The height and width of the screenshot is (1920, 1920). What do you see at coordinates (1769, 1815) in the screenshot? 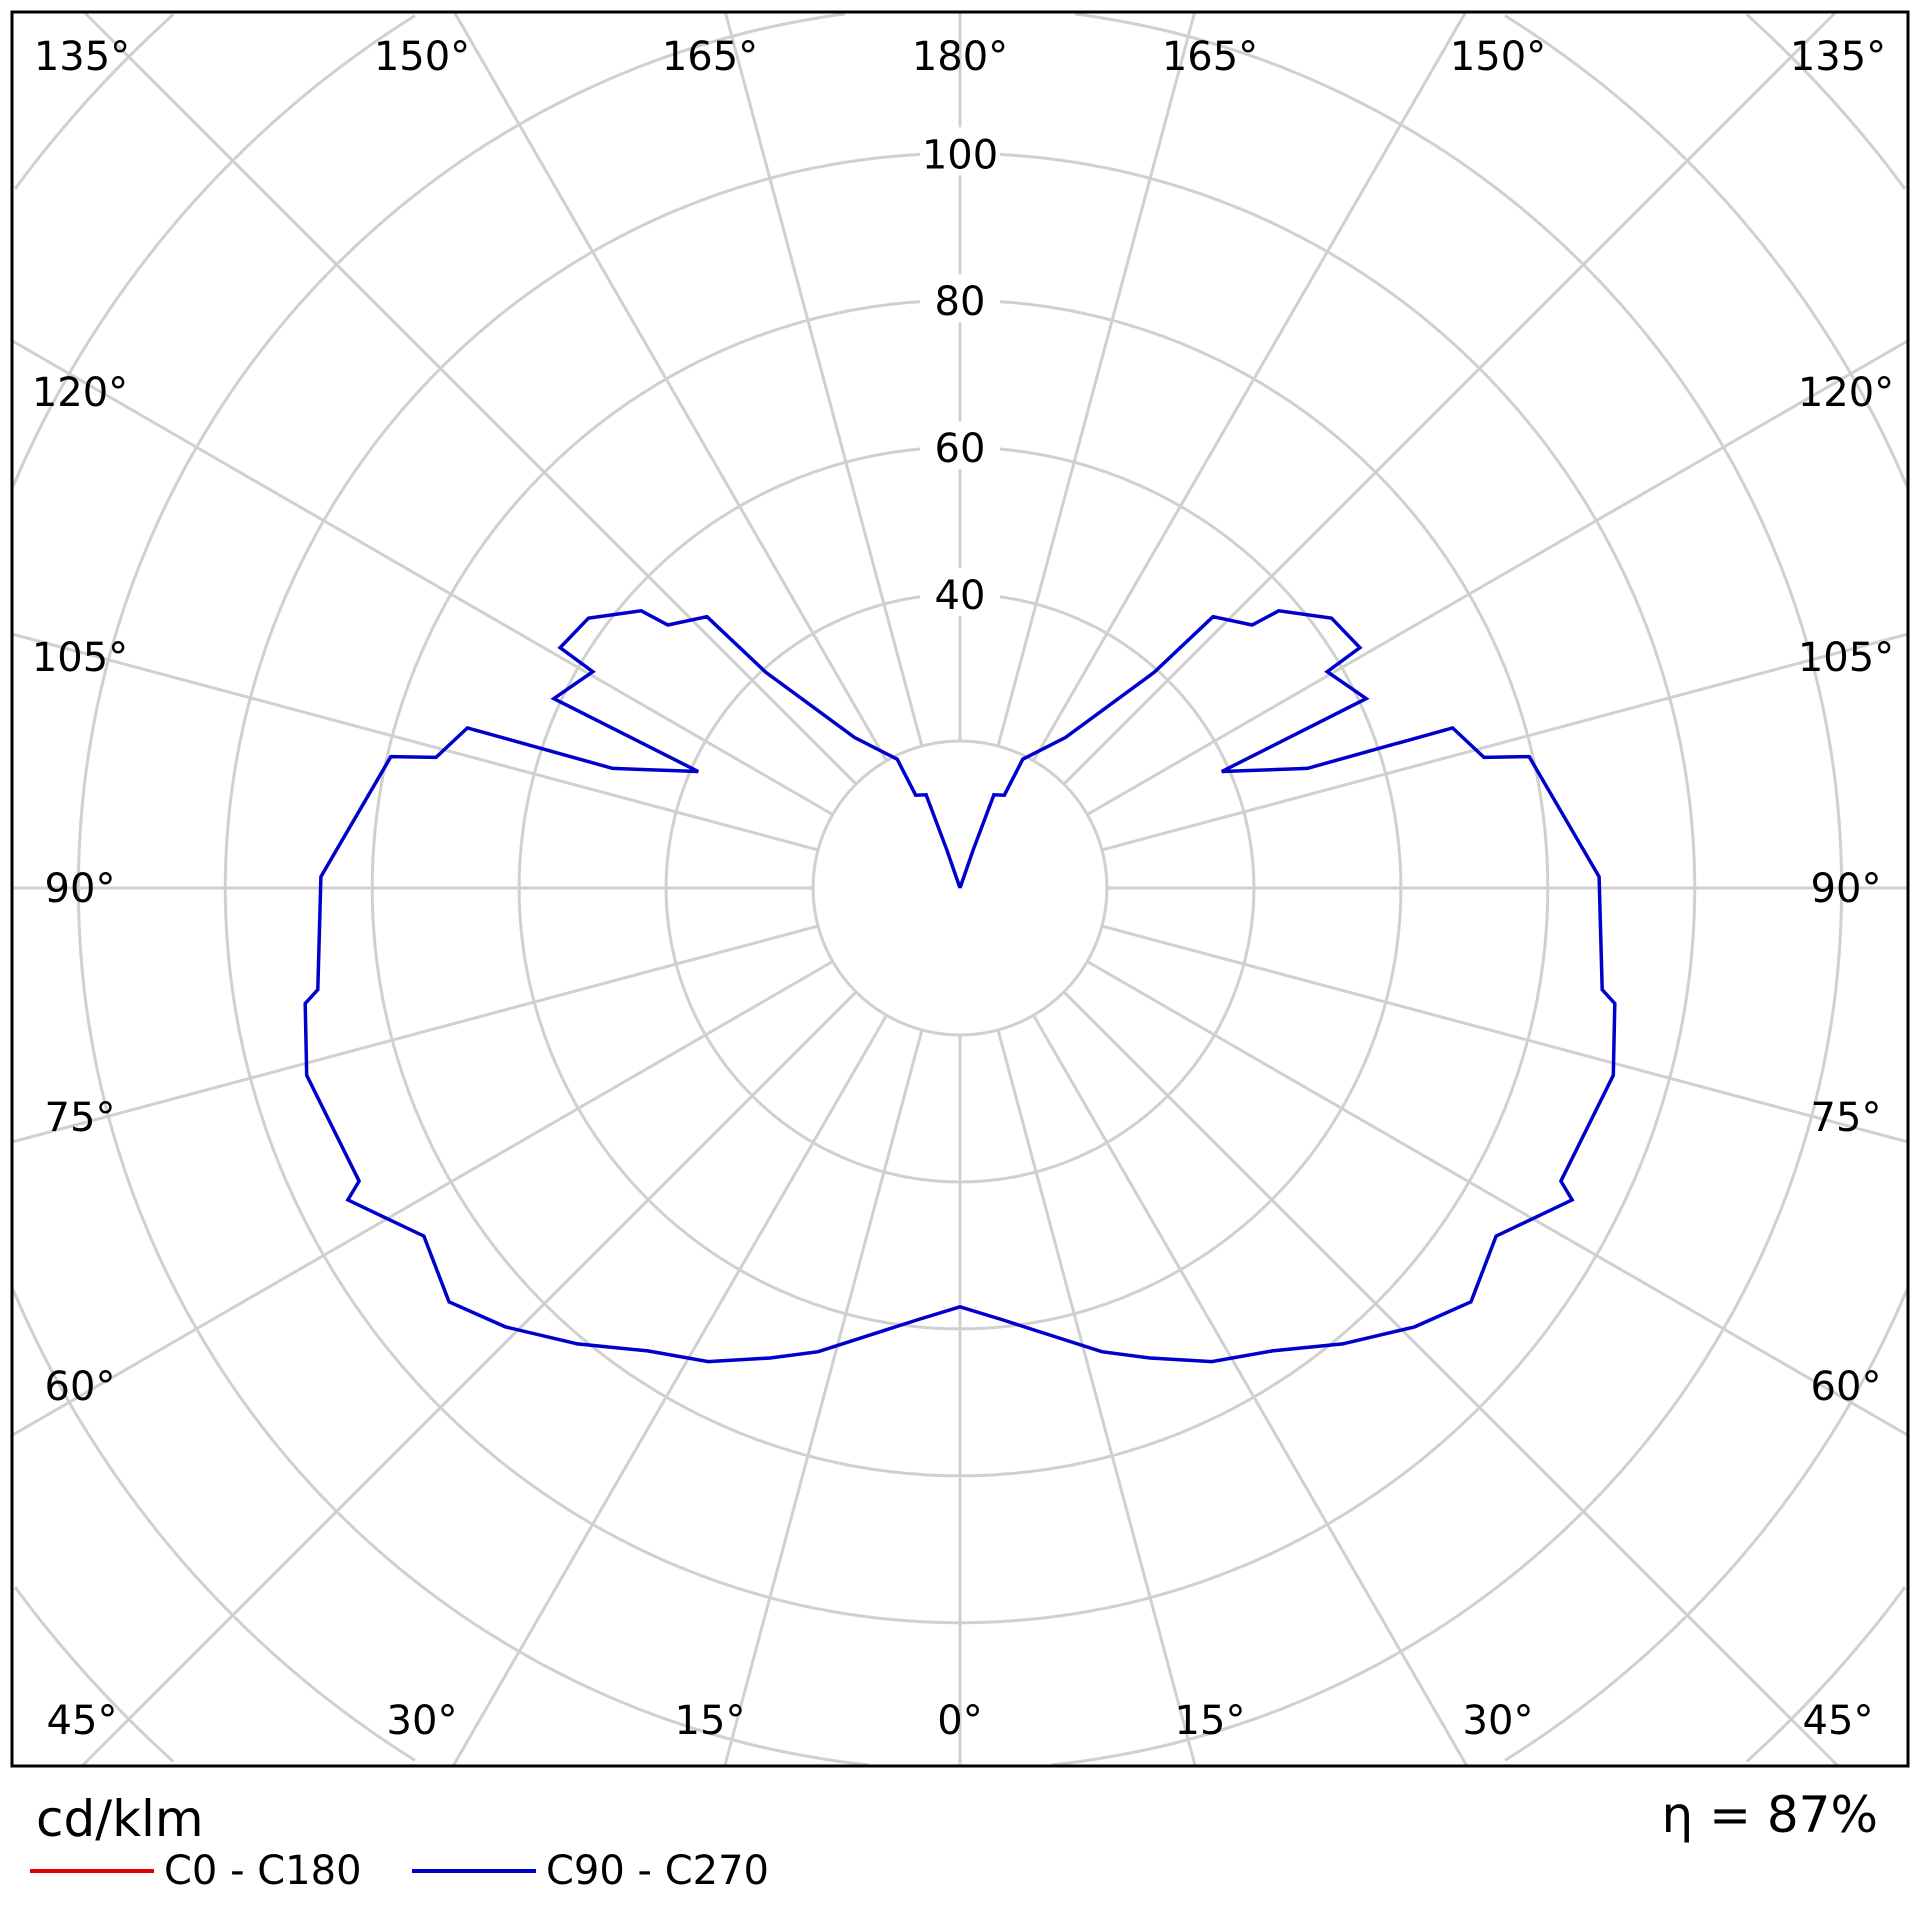
I see `efficiency-label: η = 87%` at bounding box center [1769, 1815].